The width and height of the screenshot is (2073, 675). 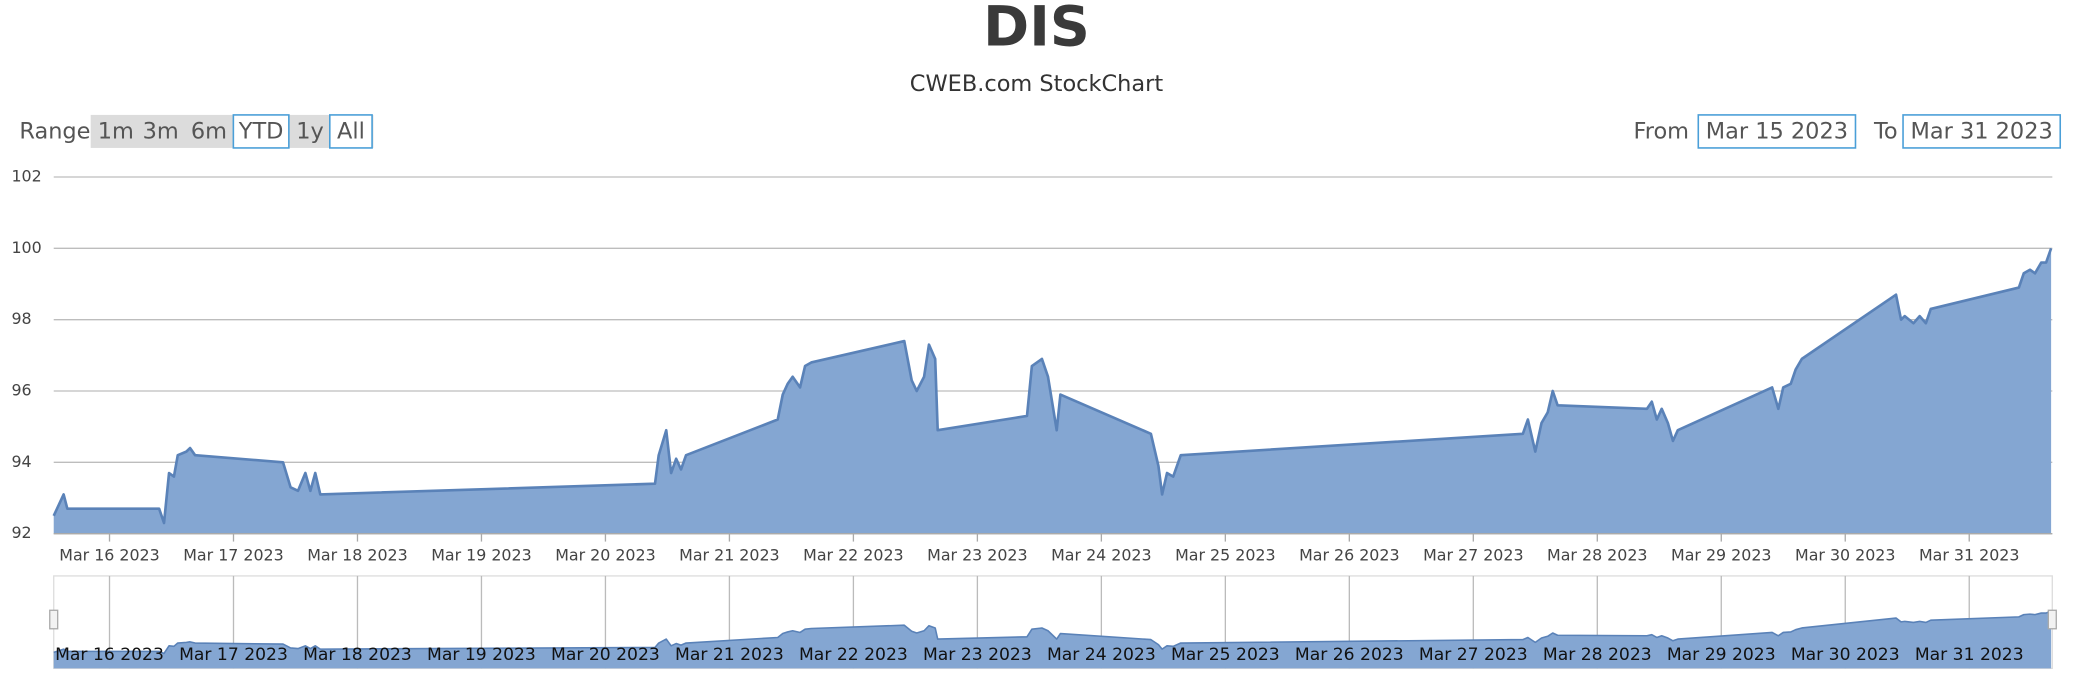 I want to click on chart-title: DIS, so click(x=1036, y=30).